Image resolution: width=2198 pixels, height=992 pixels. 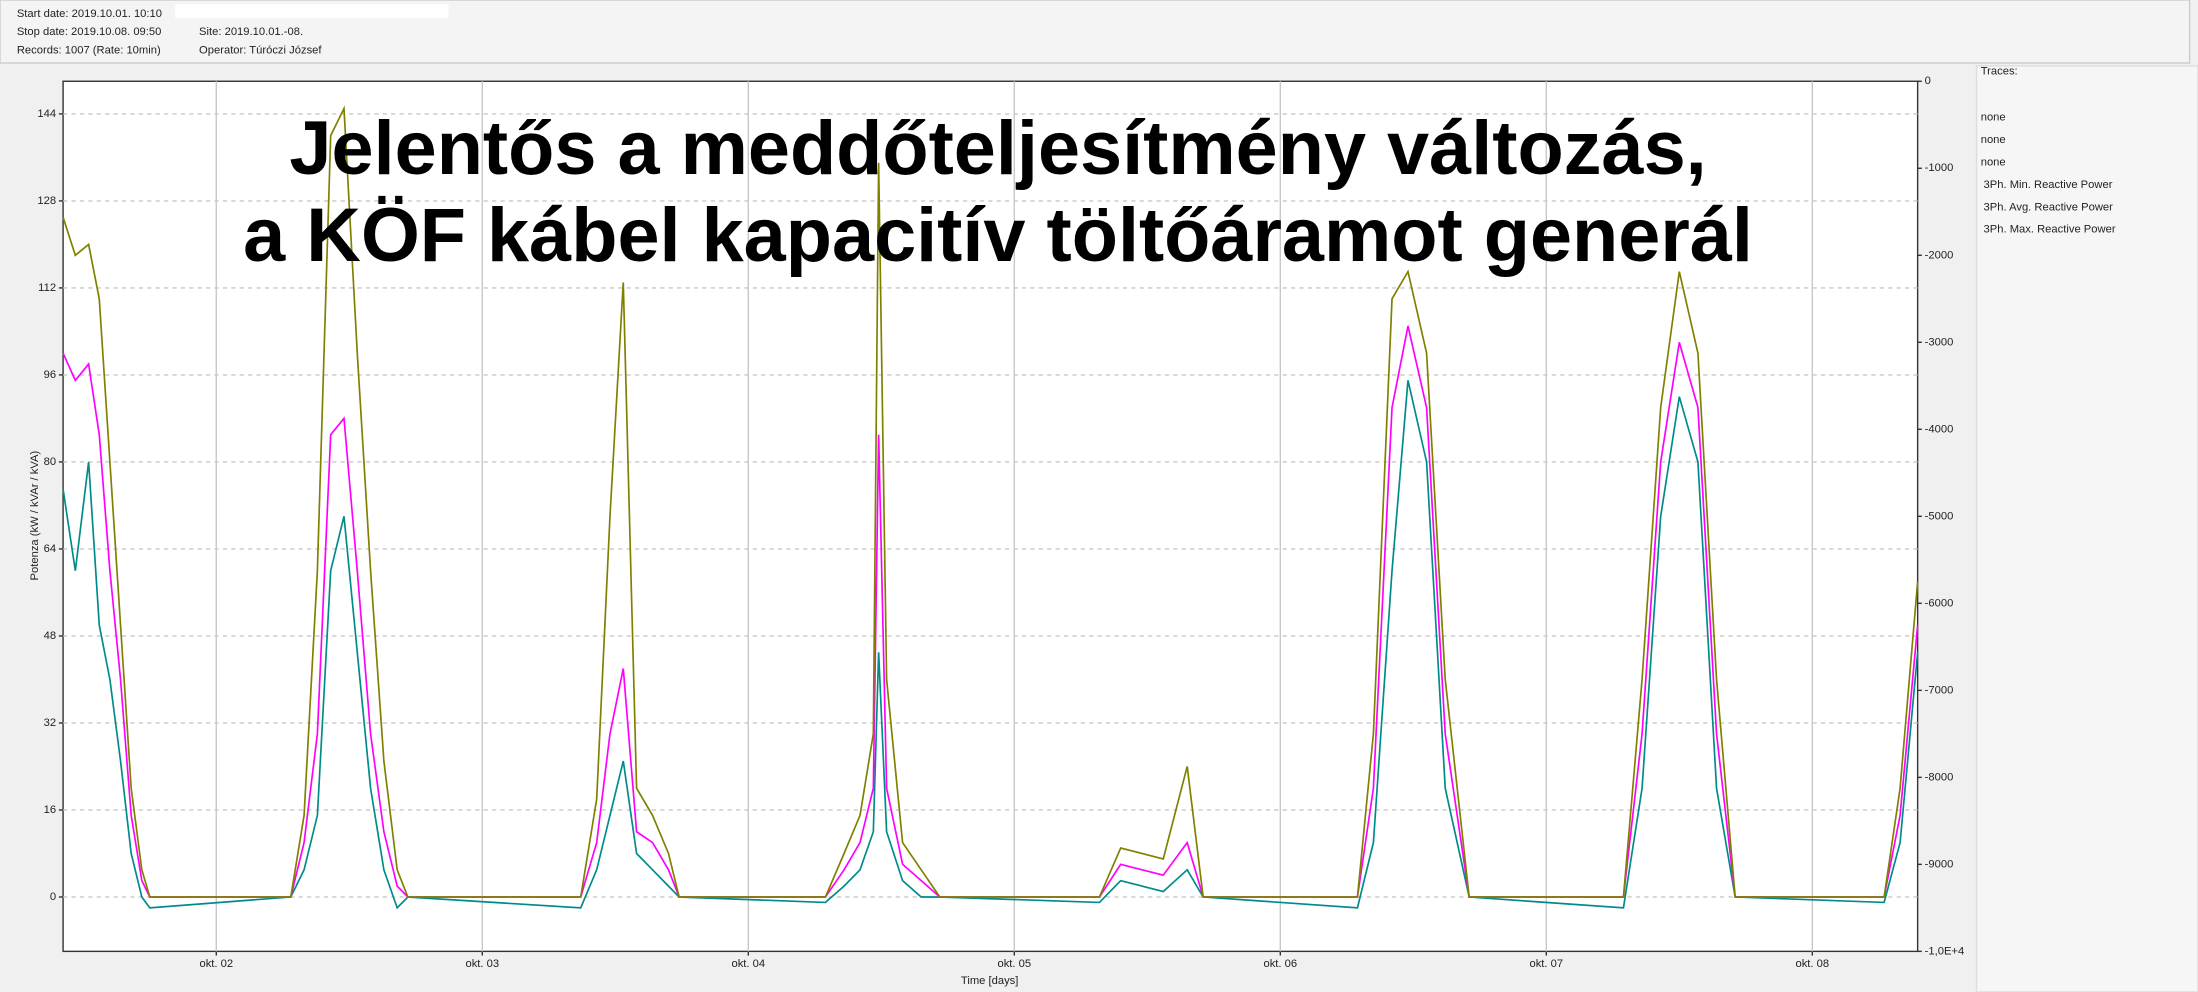 What do you see at coordinates (748, 964) in the screenshot?
I see `x-tick-label: okt. 04` at bounding box center [748, 964].